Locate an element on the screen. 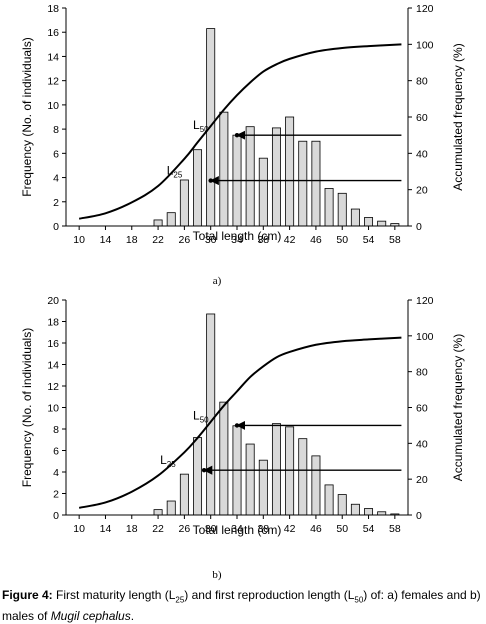 Image resolution: width=486 pixels, height=624 pixels. panel-label: a) is located at coordinates (217, 281).